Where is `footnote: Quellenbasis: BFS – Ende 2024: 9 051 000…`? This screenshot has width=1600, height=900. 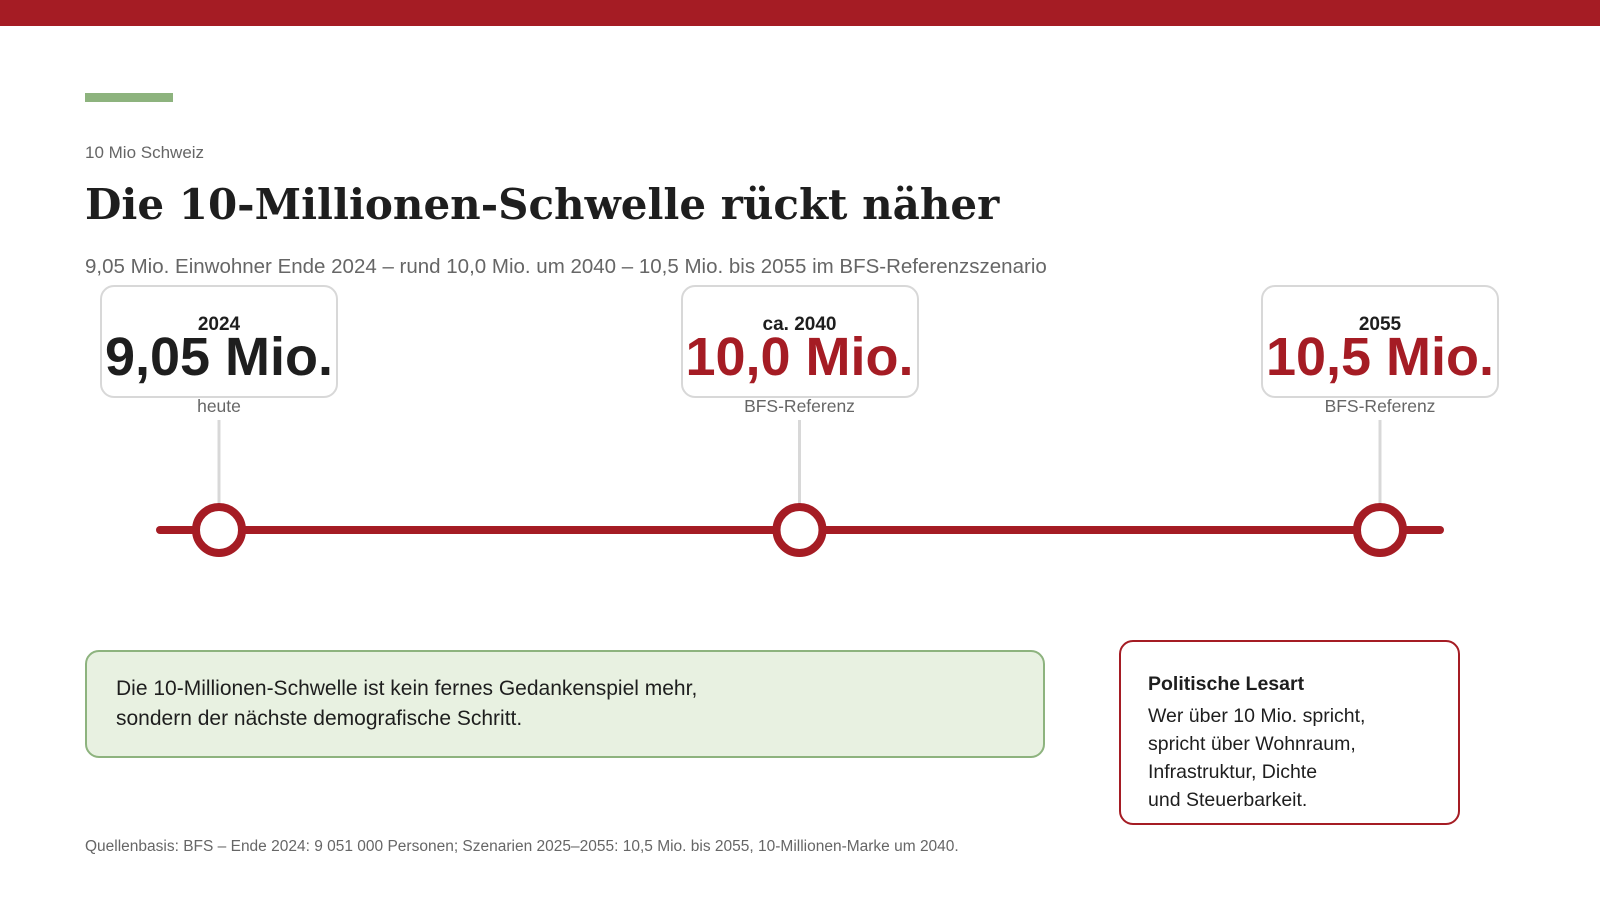 footnote: Quellenbasis: BFS – Ende 2024: 9 051 000… is located at coordinates (522, 846).